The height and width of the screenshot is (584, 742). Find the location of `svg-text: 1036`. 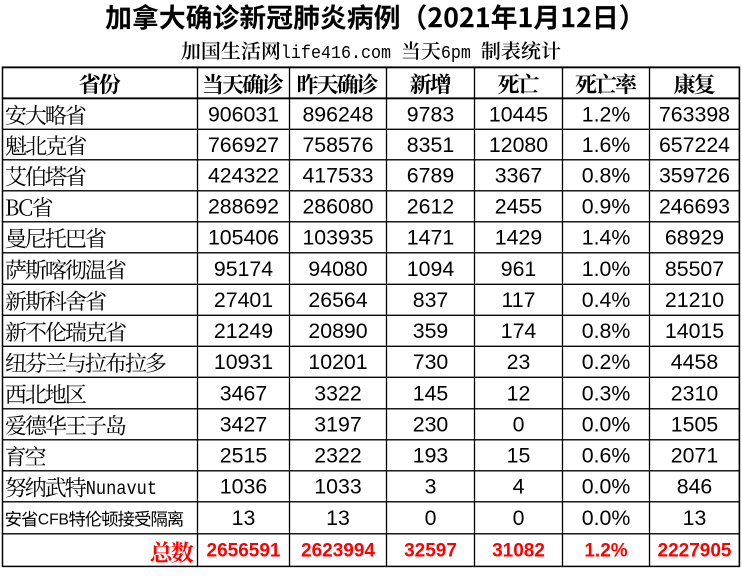

svg-text: 1036 is located at coordinates (243, 487).